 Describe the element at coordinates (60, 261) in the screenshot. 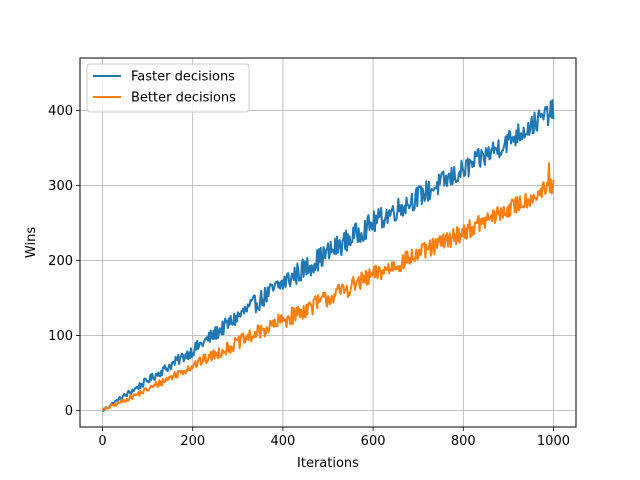

I see `y-tick-label: 200` at that location.